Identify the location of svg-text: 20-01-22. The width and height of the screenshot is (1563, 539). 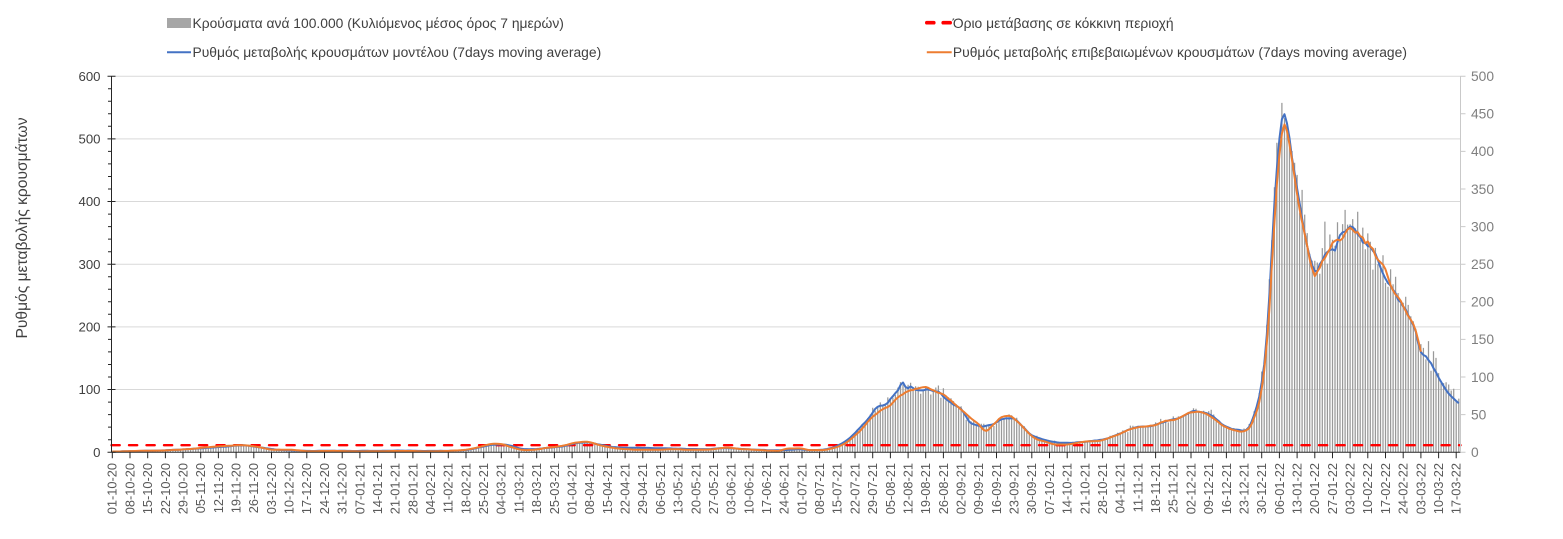
(1314, 488).